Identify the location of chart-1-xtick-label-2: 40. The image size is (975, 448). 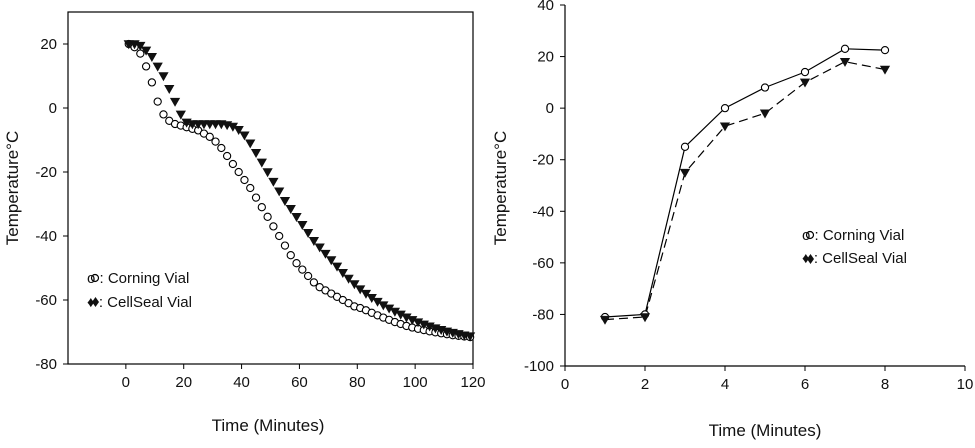
(241, 382).